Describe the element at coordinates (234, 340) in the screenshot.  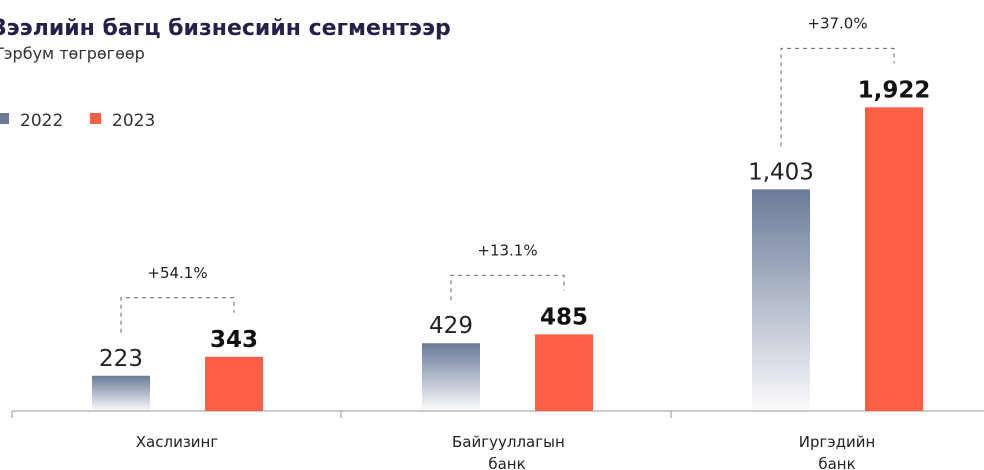
I see `value-label: 343` at that location.